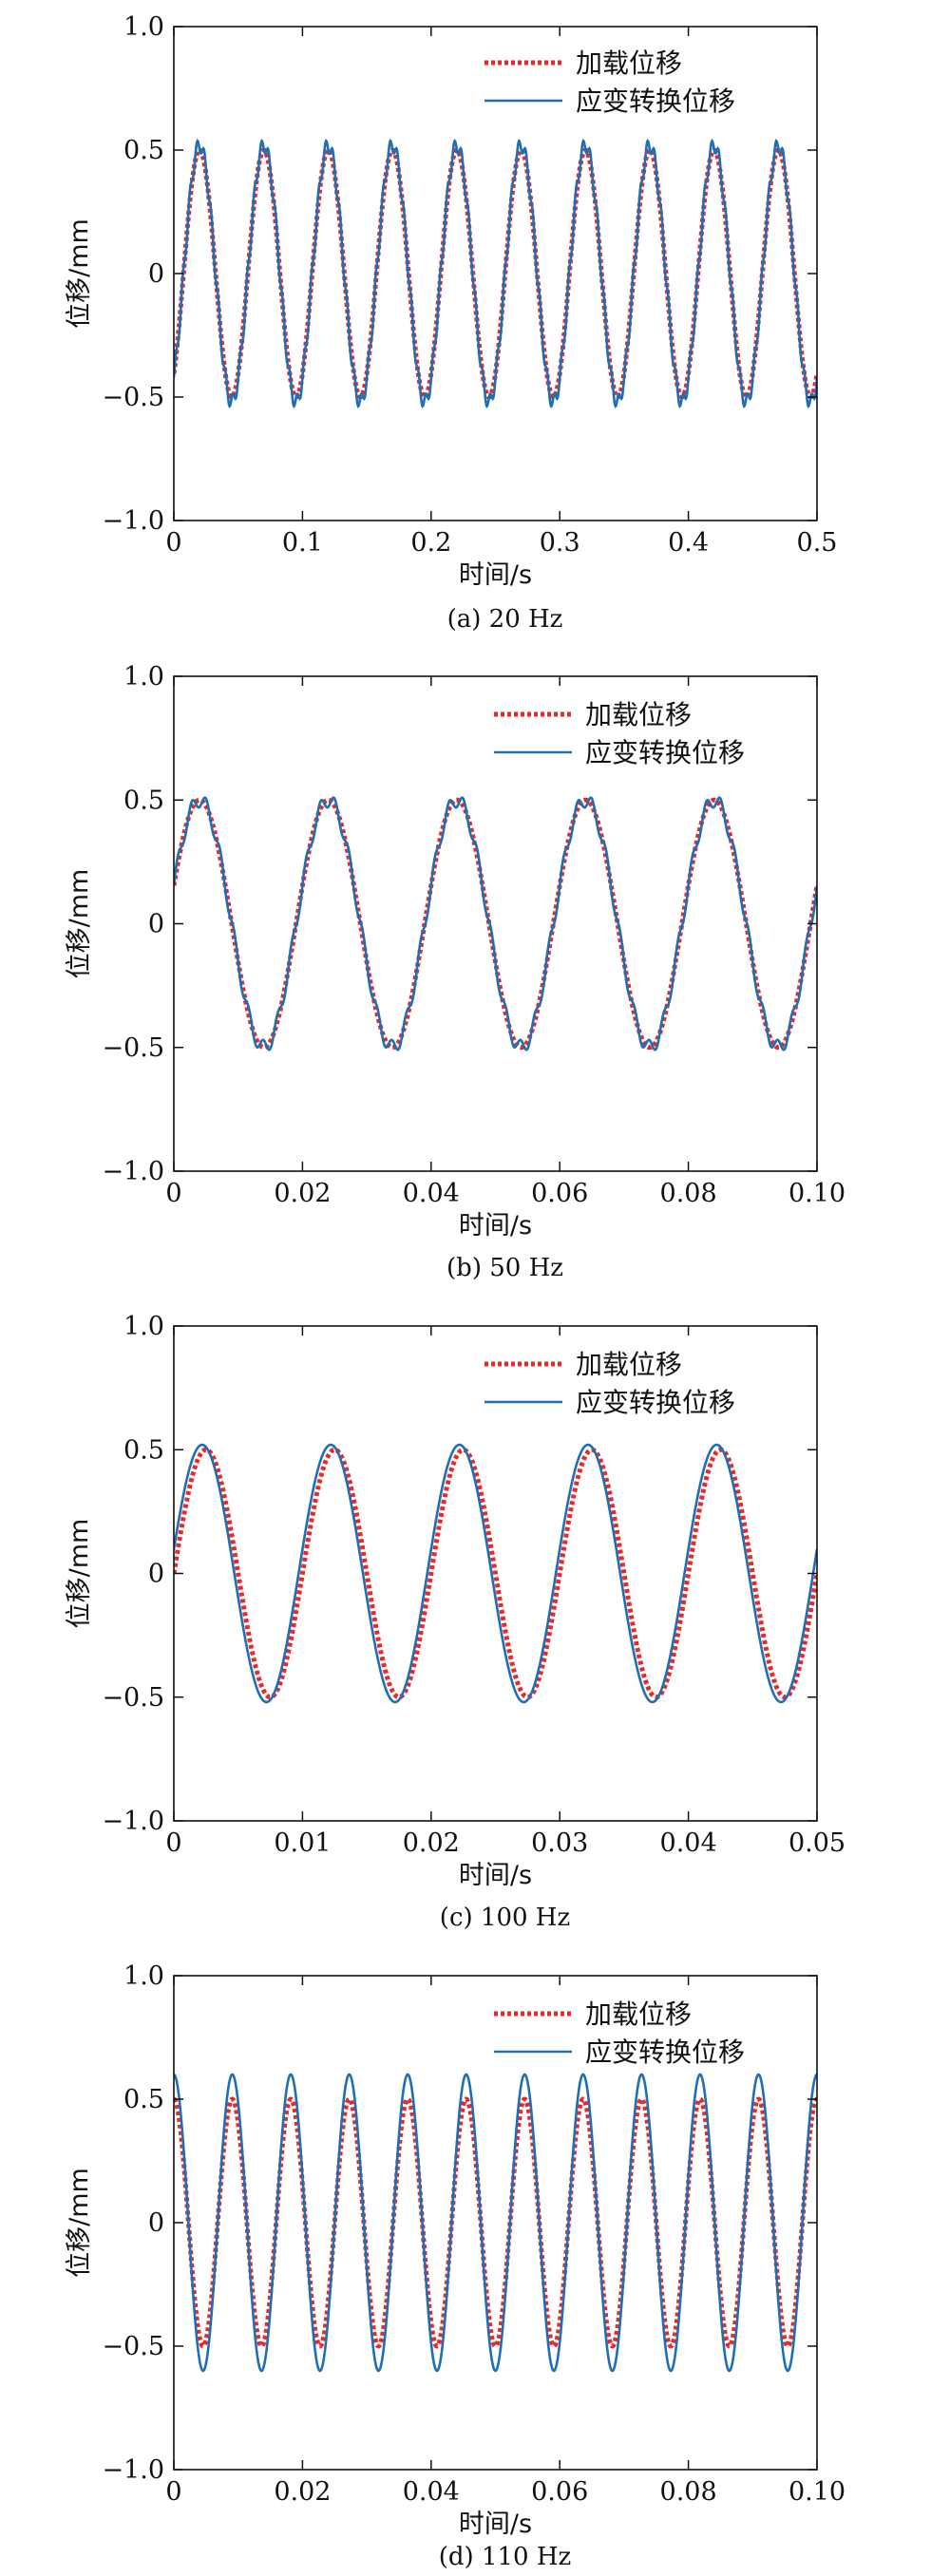  Describe the element at coordinates (688, 543) in the screenshot. I see `x-tick-label: 0.4` at that location.